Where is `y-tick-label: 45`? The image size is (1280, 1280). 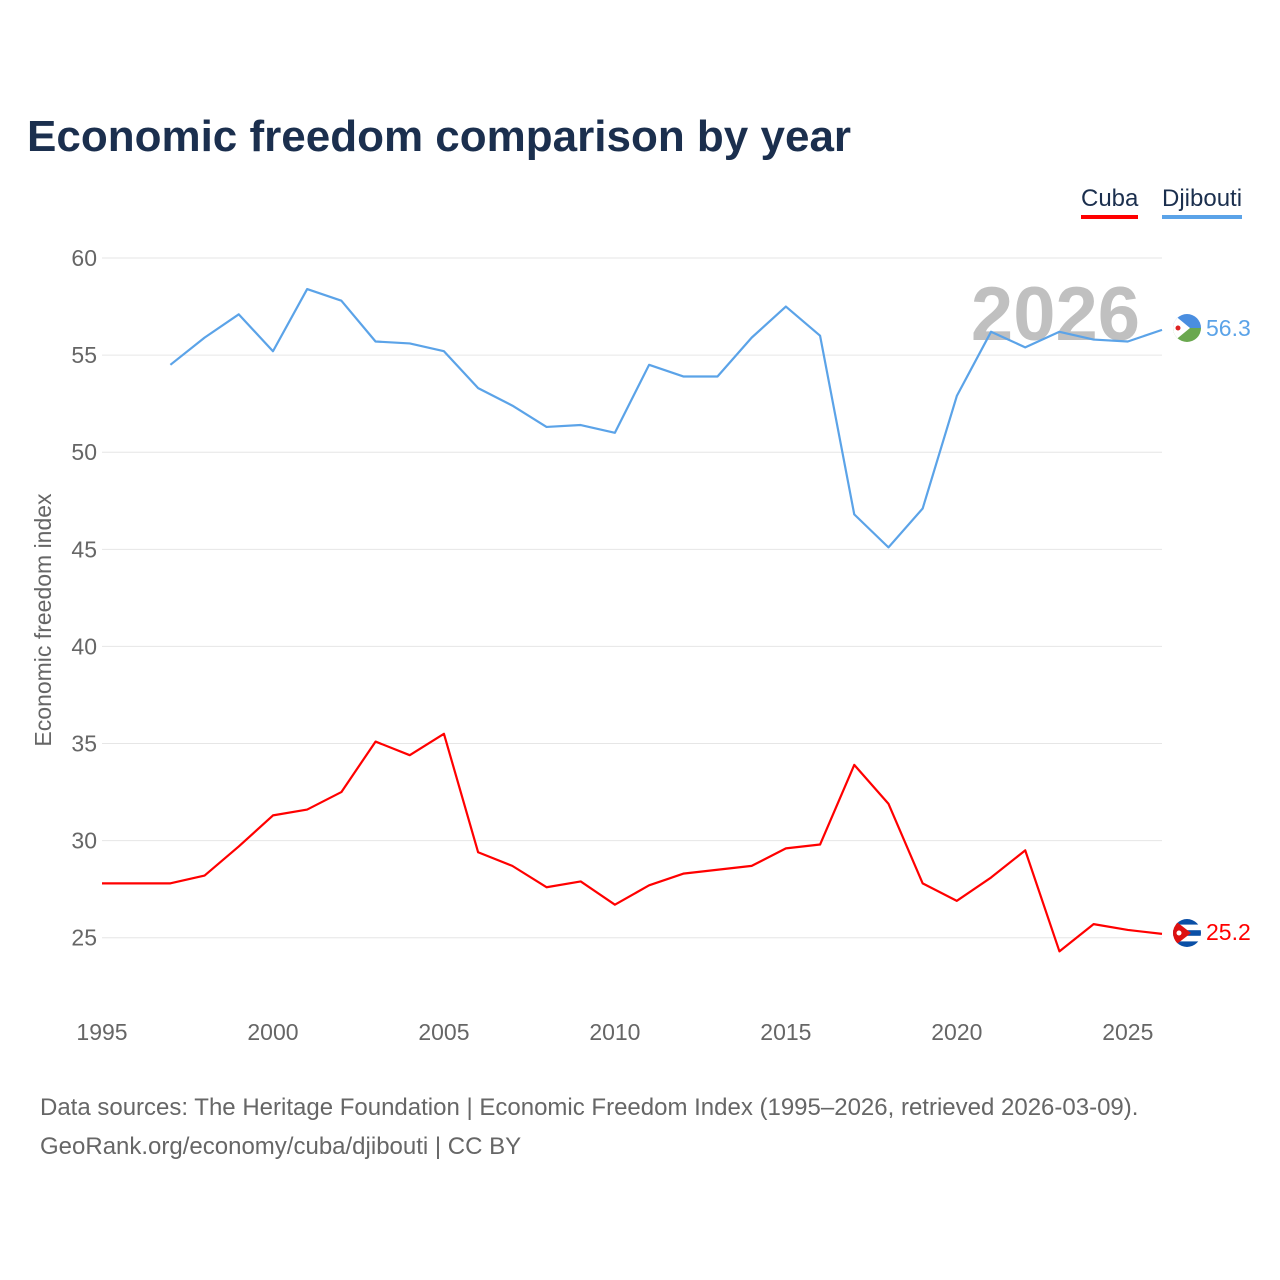
y-tick-label: 45 is located at coordinates (84, 549).